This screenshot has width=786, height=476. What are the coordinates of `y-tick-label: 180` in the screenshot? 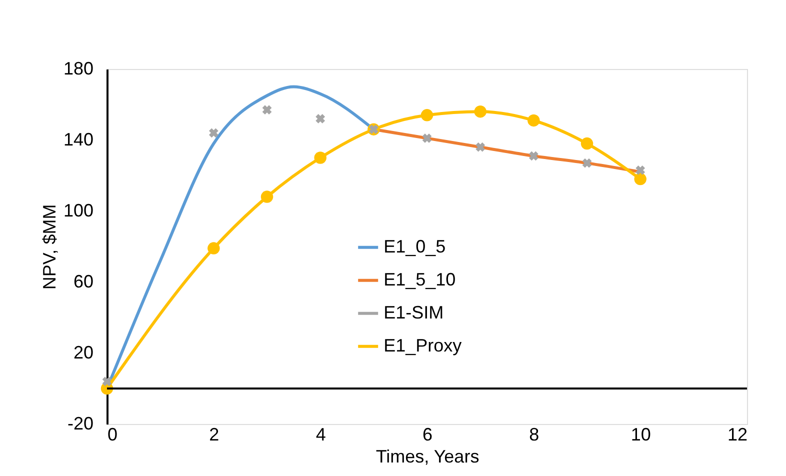 It's located at (78, 68).